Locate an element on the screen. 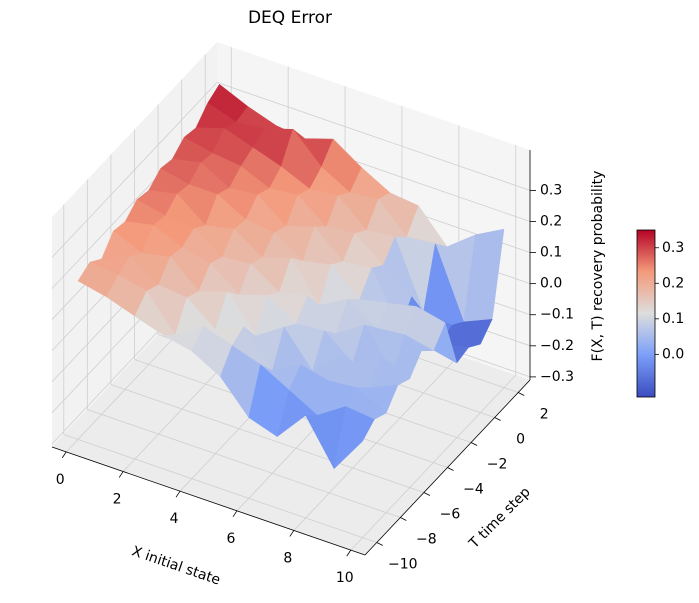 This screenshot has height=603, width=699. surface-face is located at coordinates (354, 437).